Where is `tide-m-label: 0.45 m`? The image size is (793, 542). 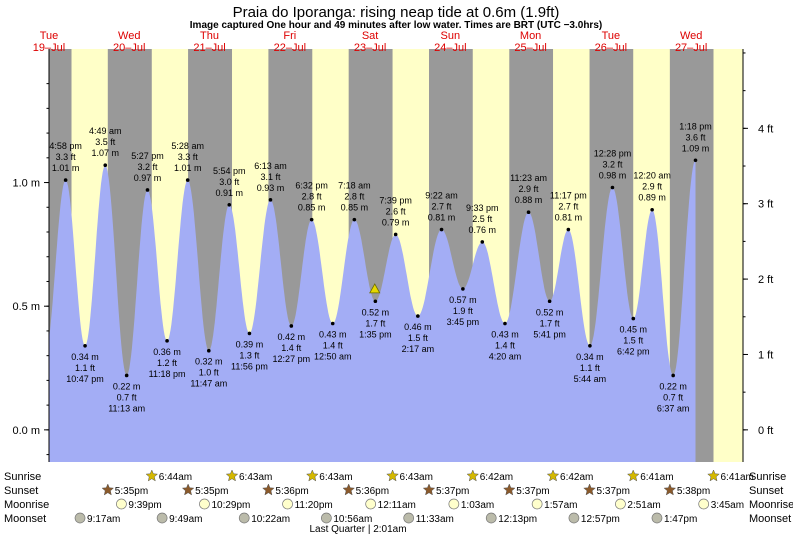
tide-m-label: 0.45 m is located at coordinates (634, 330).